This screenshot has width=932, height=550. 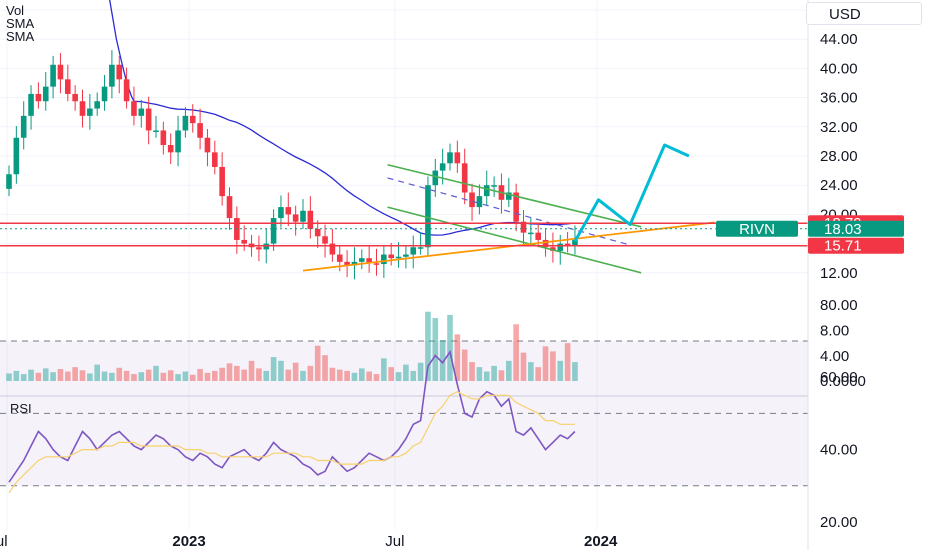 What do you see at coordinates (20, 36) in the screenshot?
I see `legend-sma-2: SMA` at bounding box center [20, 36].